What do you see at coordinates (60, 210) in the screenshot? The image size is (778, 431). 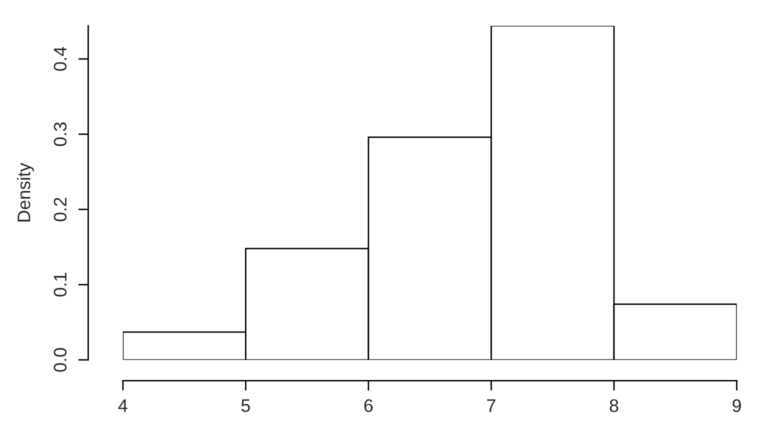 I see `y-tick-label: 0.2` at bounding box center [60, 210].